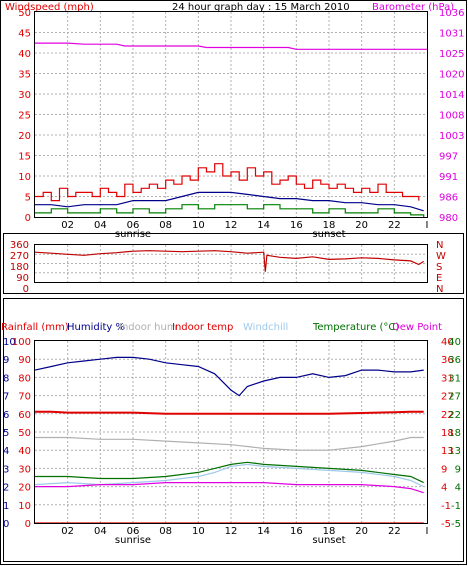  What do you see at coordinates (456, 524) in the screenshot?
I see `temp-ytick-label: -5` at bounding box center [456, 524].